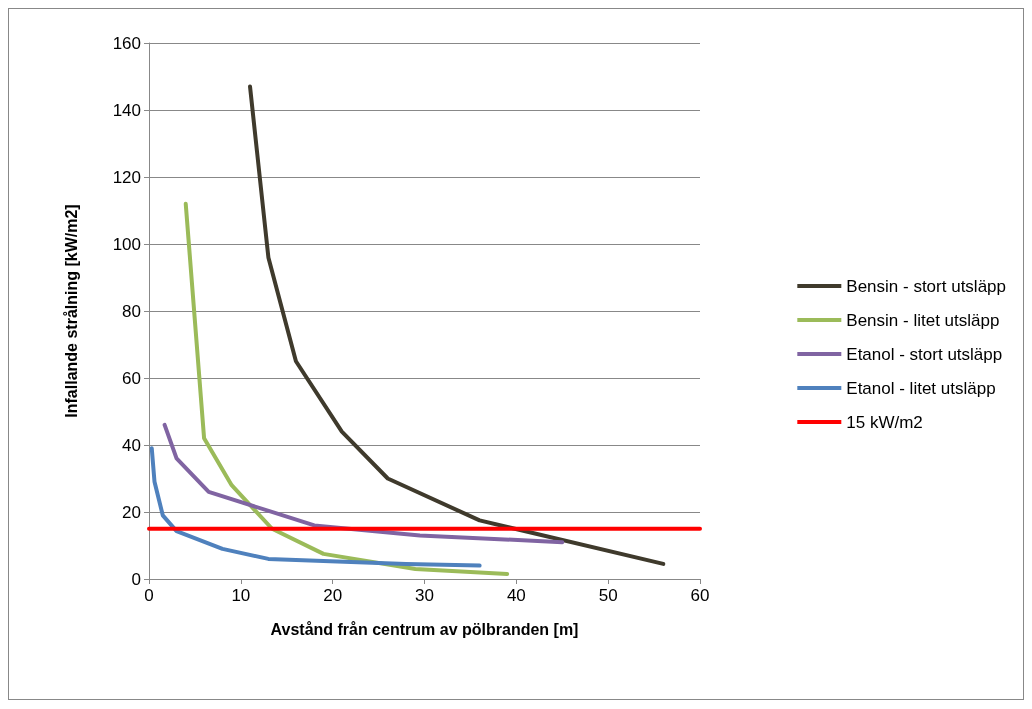 The width and height of the screenshot is (1032, 709). I want to click on y-tick-label: 20, so click(131, 512).